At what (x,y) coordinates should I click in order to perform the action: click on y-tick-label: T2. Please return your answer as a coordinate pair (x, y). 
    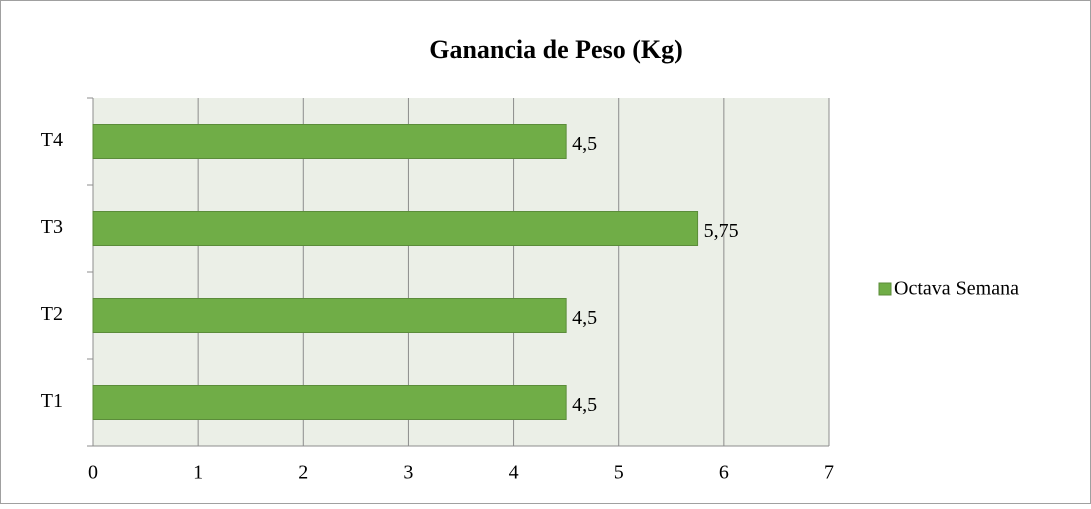
    Looking at the image, I should click on (52, 314).